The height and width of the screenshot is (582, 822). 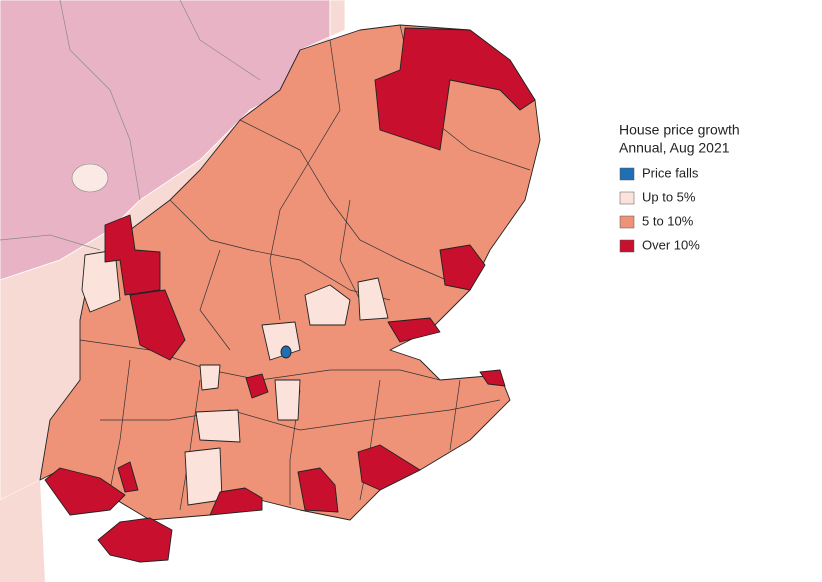 I want to click on legend-label: Over 10%, so click(x=671, y=244).